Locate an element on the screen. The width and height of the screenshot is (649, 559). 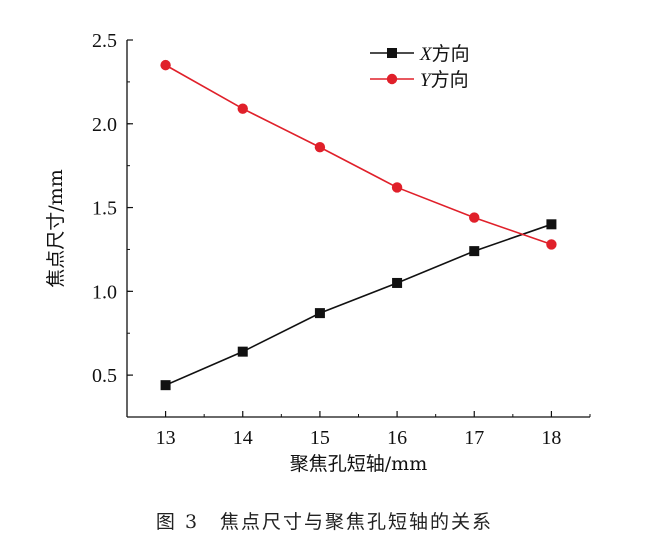
x-tick-label: 17 is located at coordinates (474, 438).